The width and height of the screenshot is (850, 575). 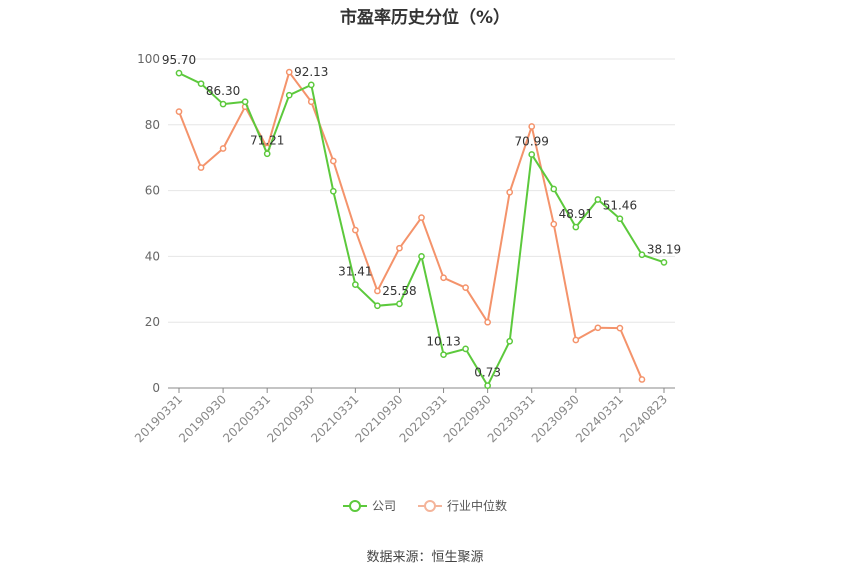 I want to click on y-tick-label: 20, so click(x=152, y=322).